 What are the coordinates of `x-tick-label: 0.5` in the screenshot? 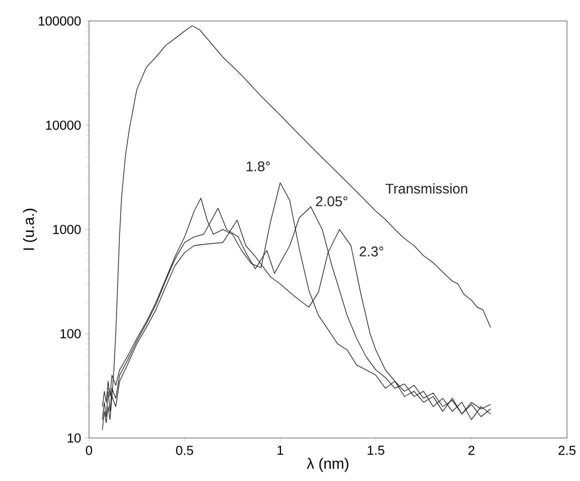 It's located at (185, 450).